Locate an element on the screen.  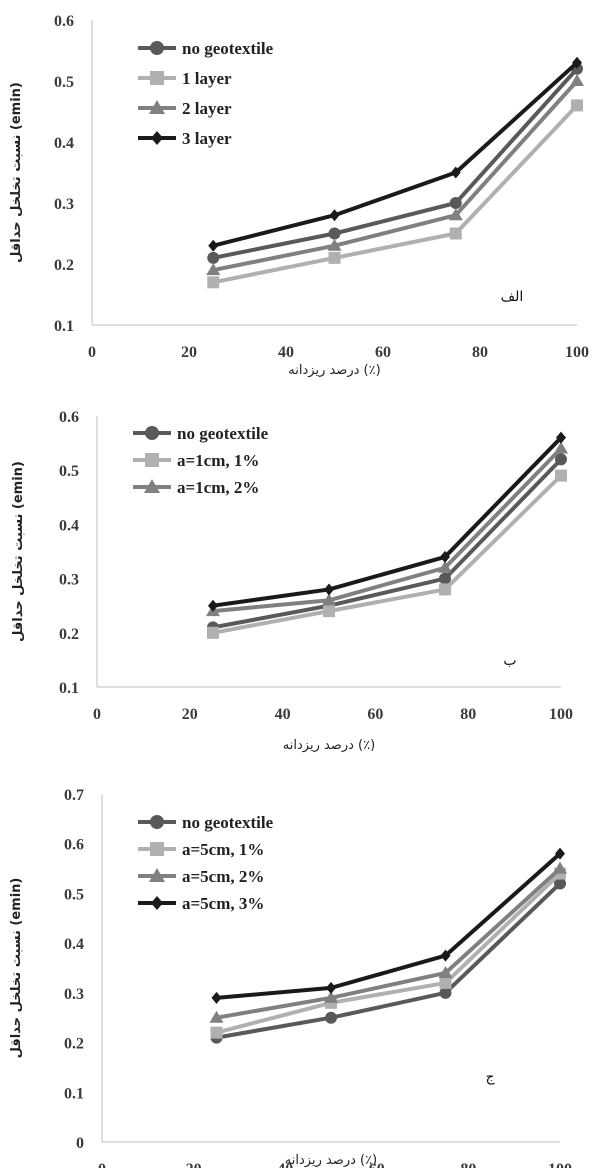
y-tick-label: 0.2 is located at coordinates (74, 1044).